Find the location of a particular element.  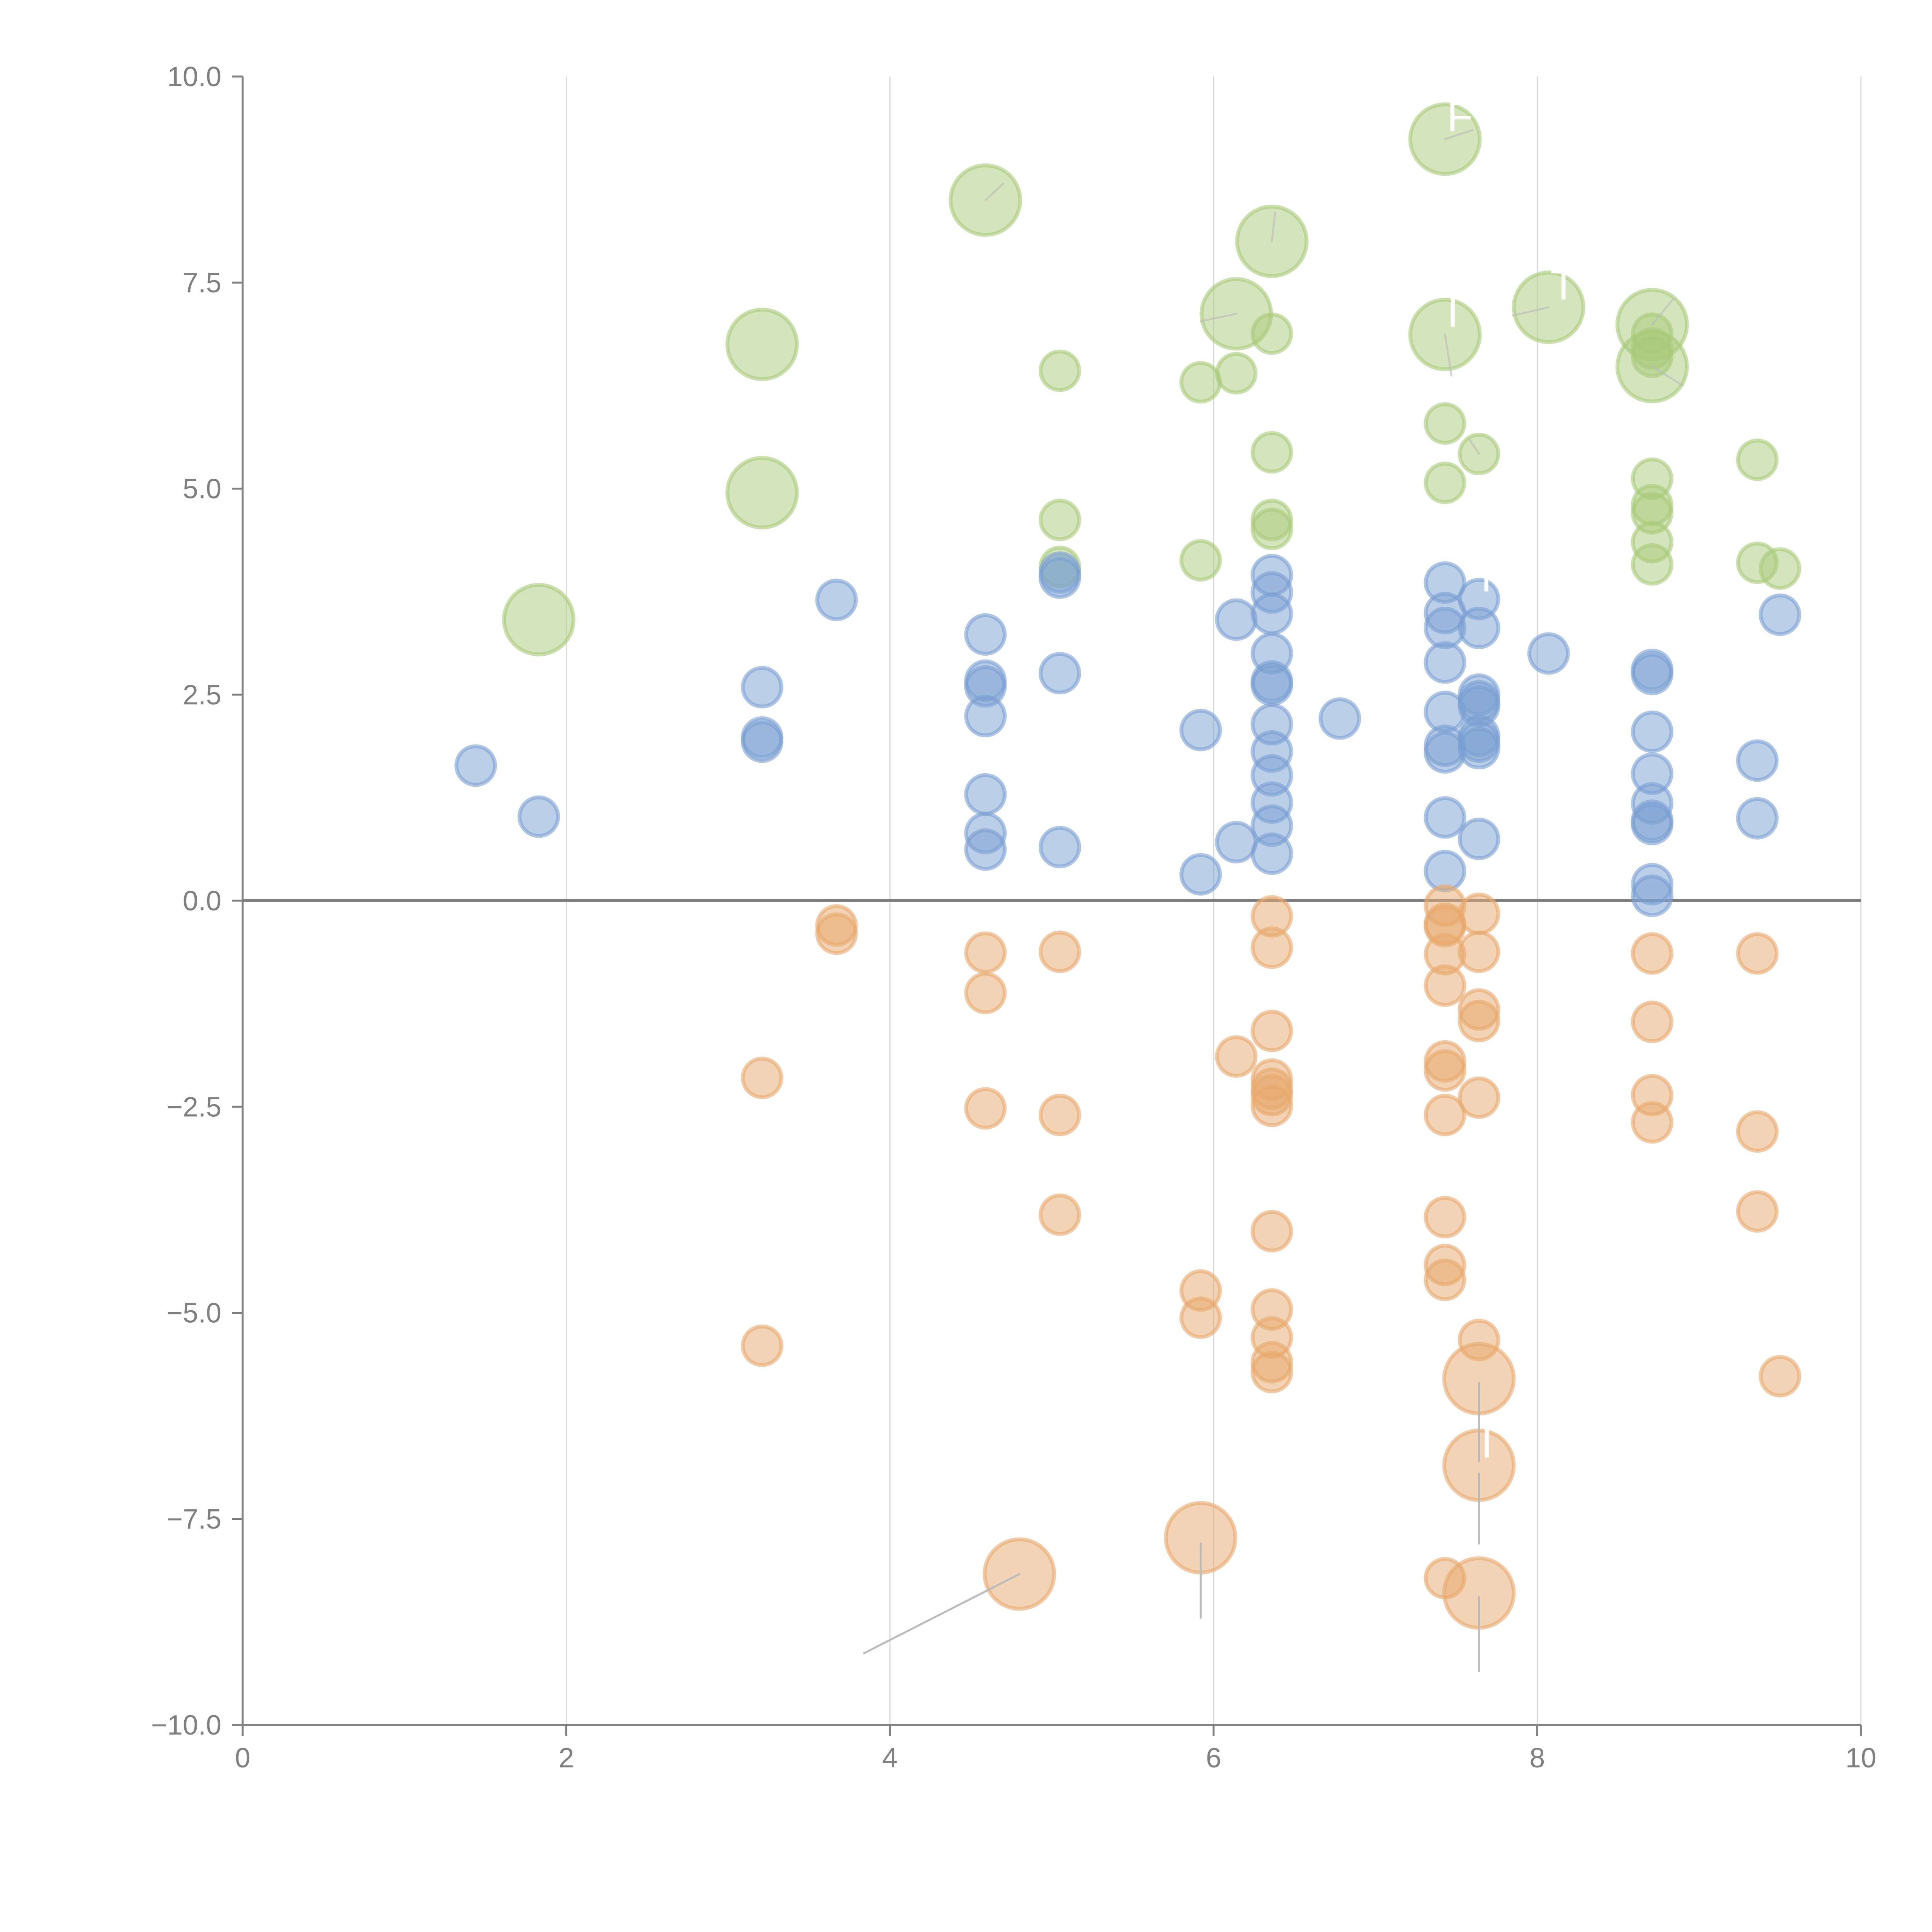

x-tick-label: 6 is located at coordinates (1213, 1758).